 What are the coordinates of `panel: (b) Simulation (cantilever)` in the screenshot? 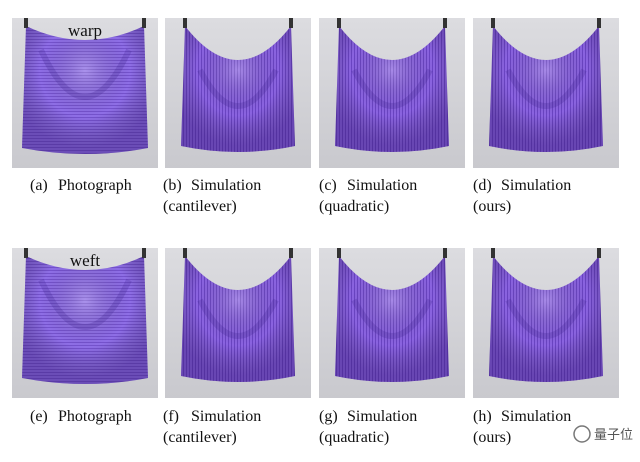 It's located at (237, 116).